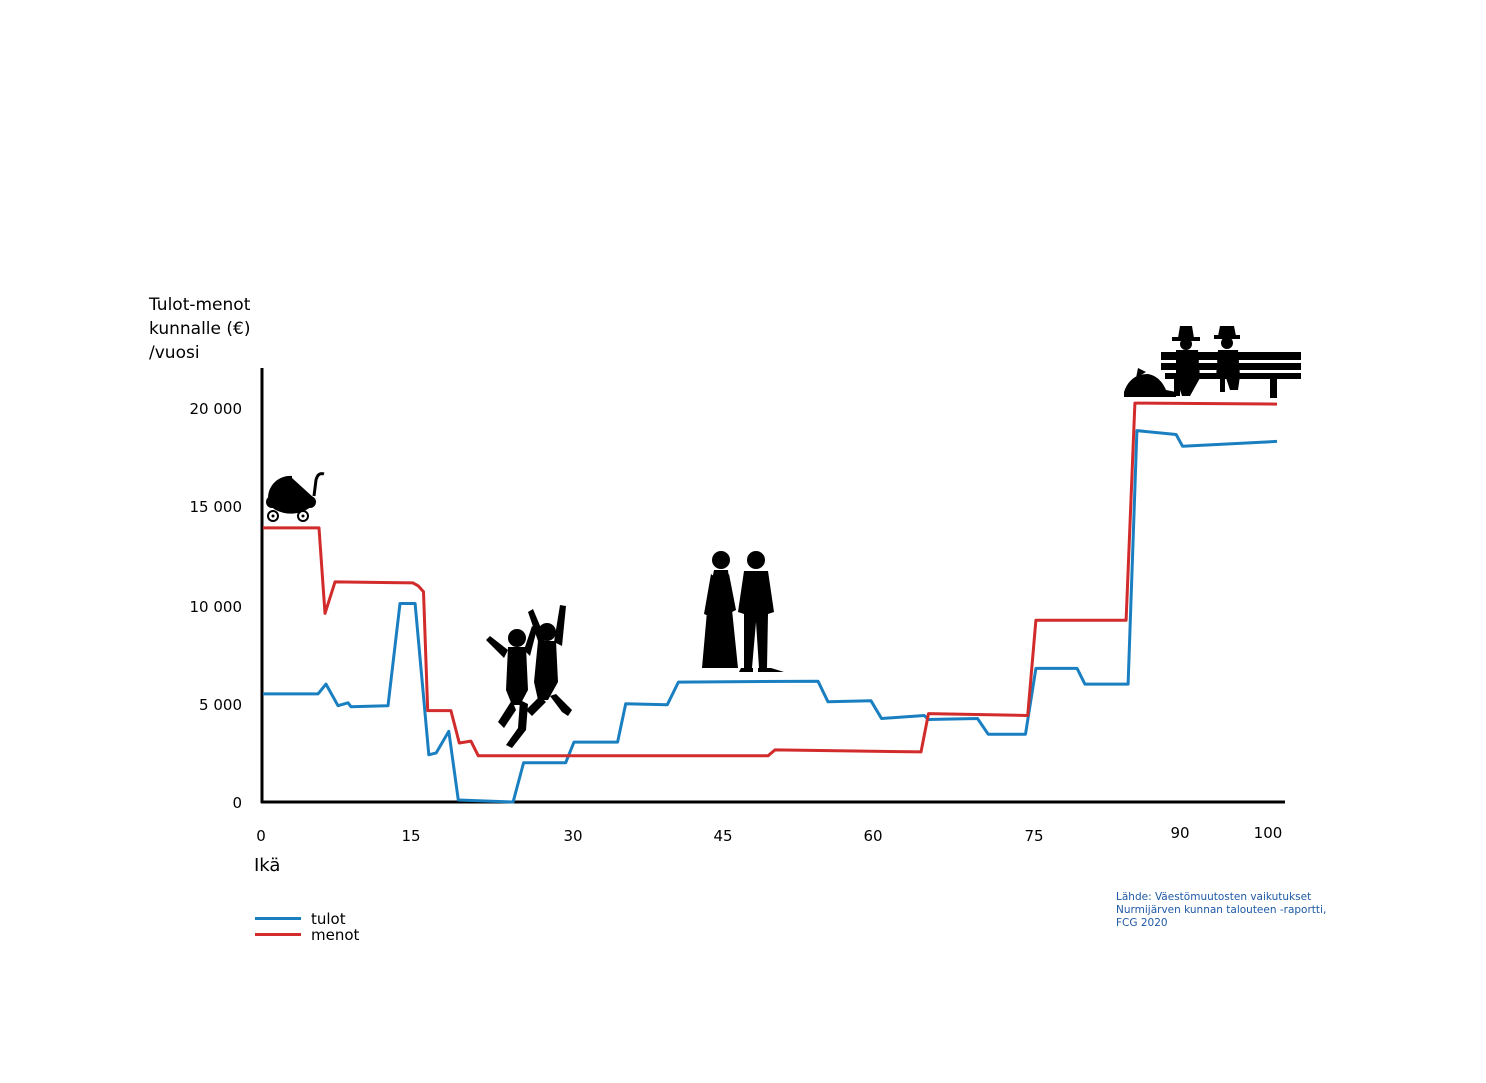 This screenshot has height=1083, width=1486. I want to click on y-tick-label: 15 000, so click(216, 507).